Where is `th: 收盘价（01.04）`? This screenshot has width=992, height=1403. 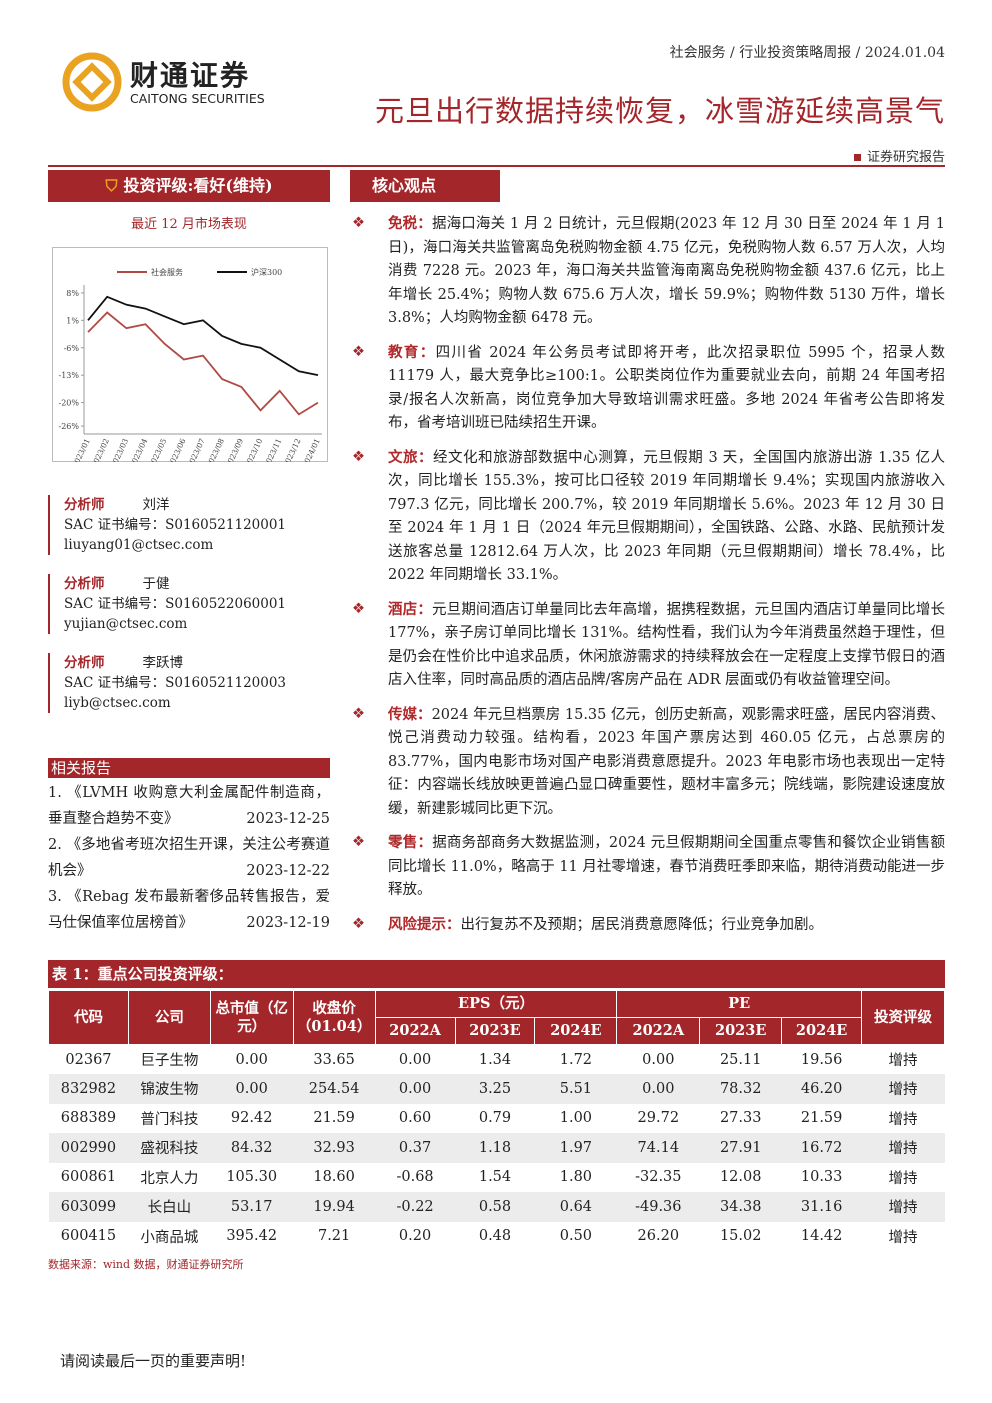 th: 收盘价（01.04） is located at coordinates (334, 1017).